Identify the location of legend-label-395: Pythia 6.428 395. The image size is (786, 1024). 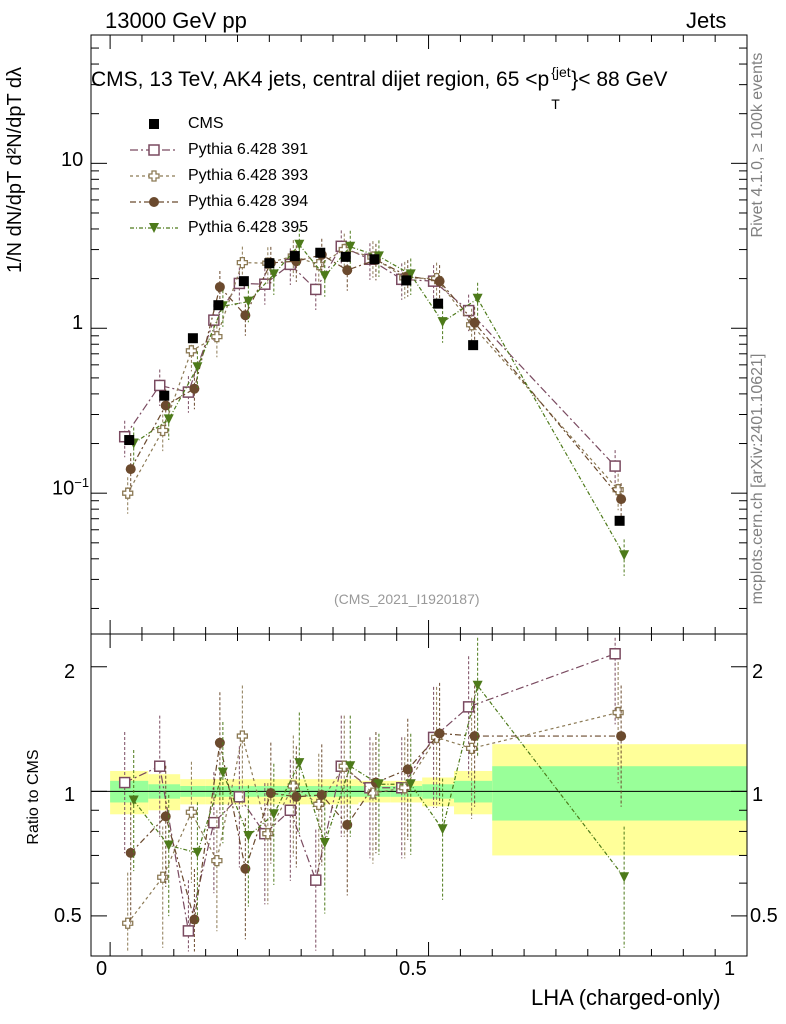
(248, 227).